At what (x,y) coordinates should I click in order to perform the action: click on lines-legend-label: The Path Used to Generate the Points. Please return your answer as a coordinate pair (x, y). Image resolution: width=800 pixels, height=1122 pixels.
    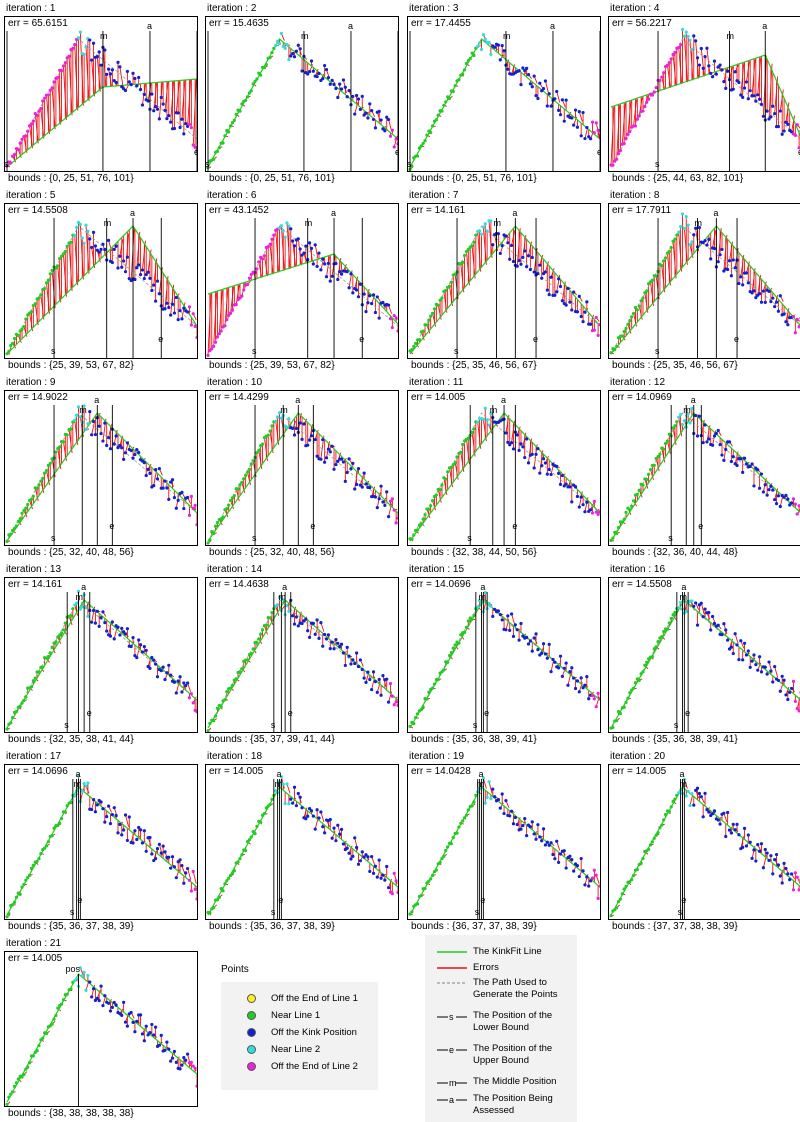
    Looking at the image, I should click on (515, 988).